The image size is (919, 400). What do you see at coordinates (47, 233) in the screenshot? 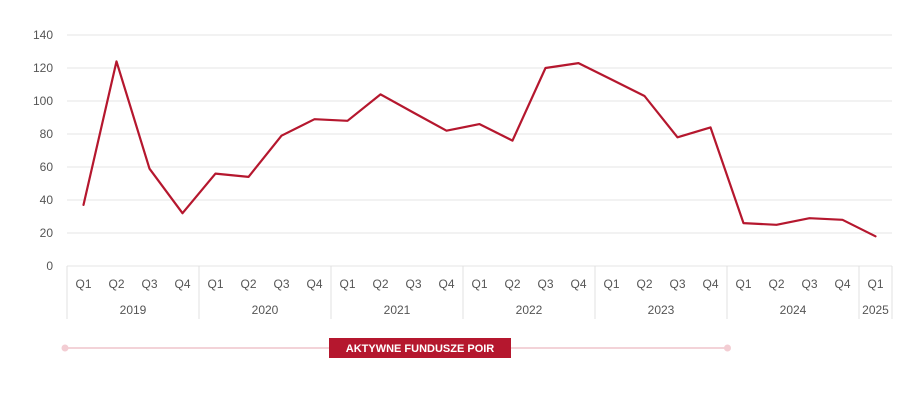
I see `y-tick-label: 20` at bounding box center [47, 233].